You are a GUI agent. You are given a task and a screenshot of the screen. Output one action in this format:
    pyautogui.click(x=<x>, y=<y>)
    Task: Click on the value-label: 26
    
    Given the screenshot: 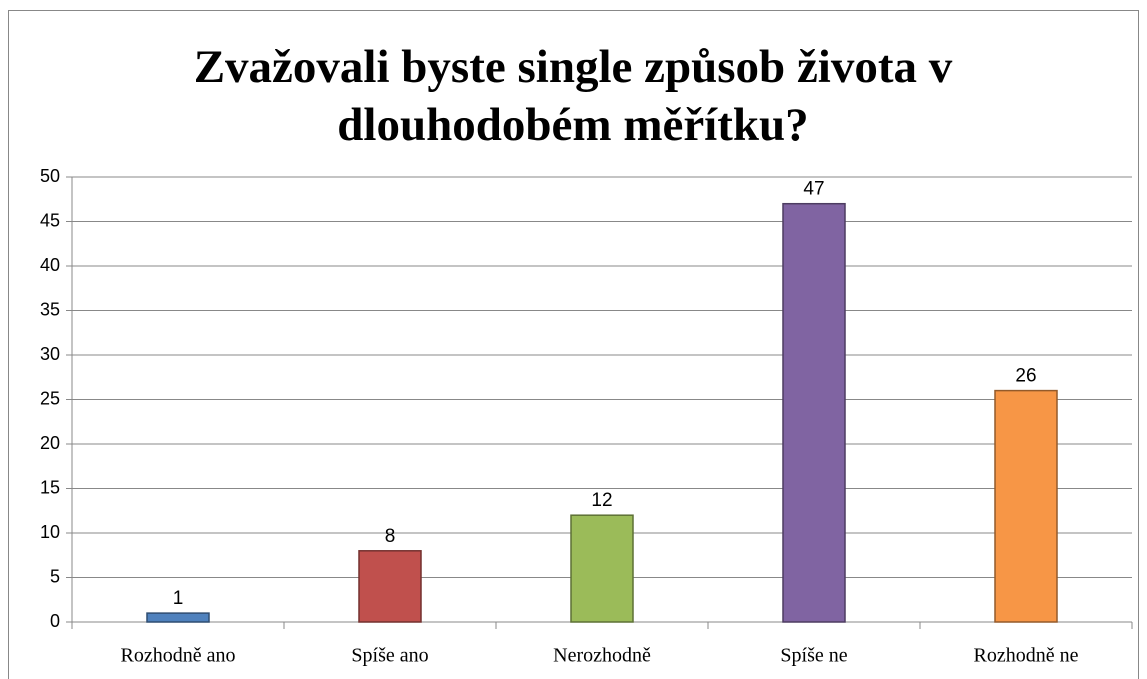 What is the action you would take?
    pyautogui.click(x=1025, y=376)
    